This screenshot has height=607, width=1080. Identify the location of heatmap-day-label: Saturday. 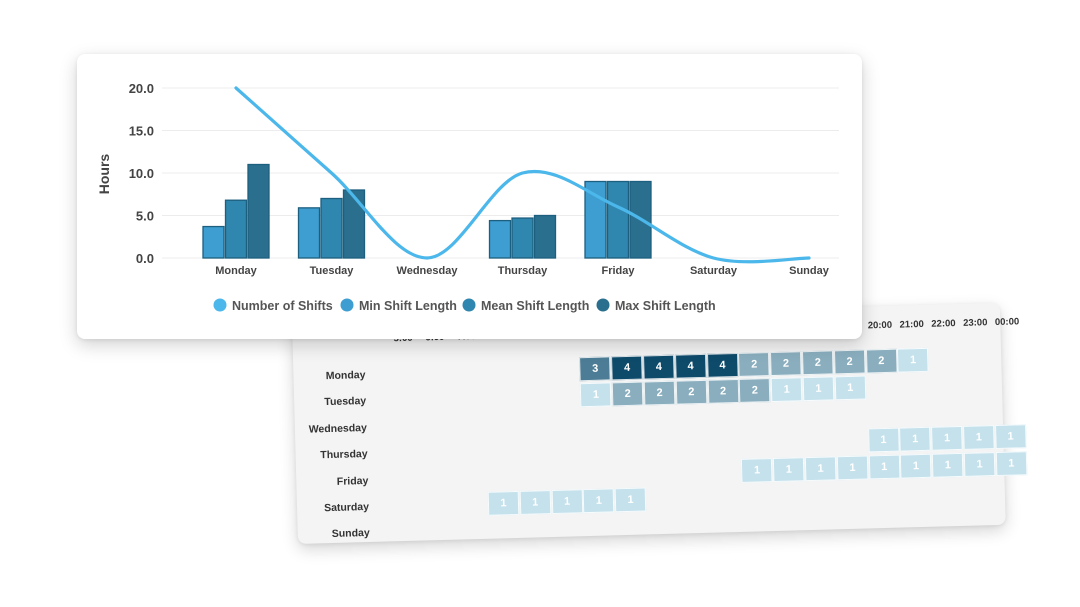
(346, 507).